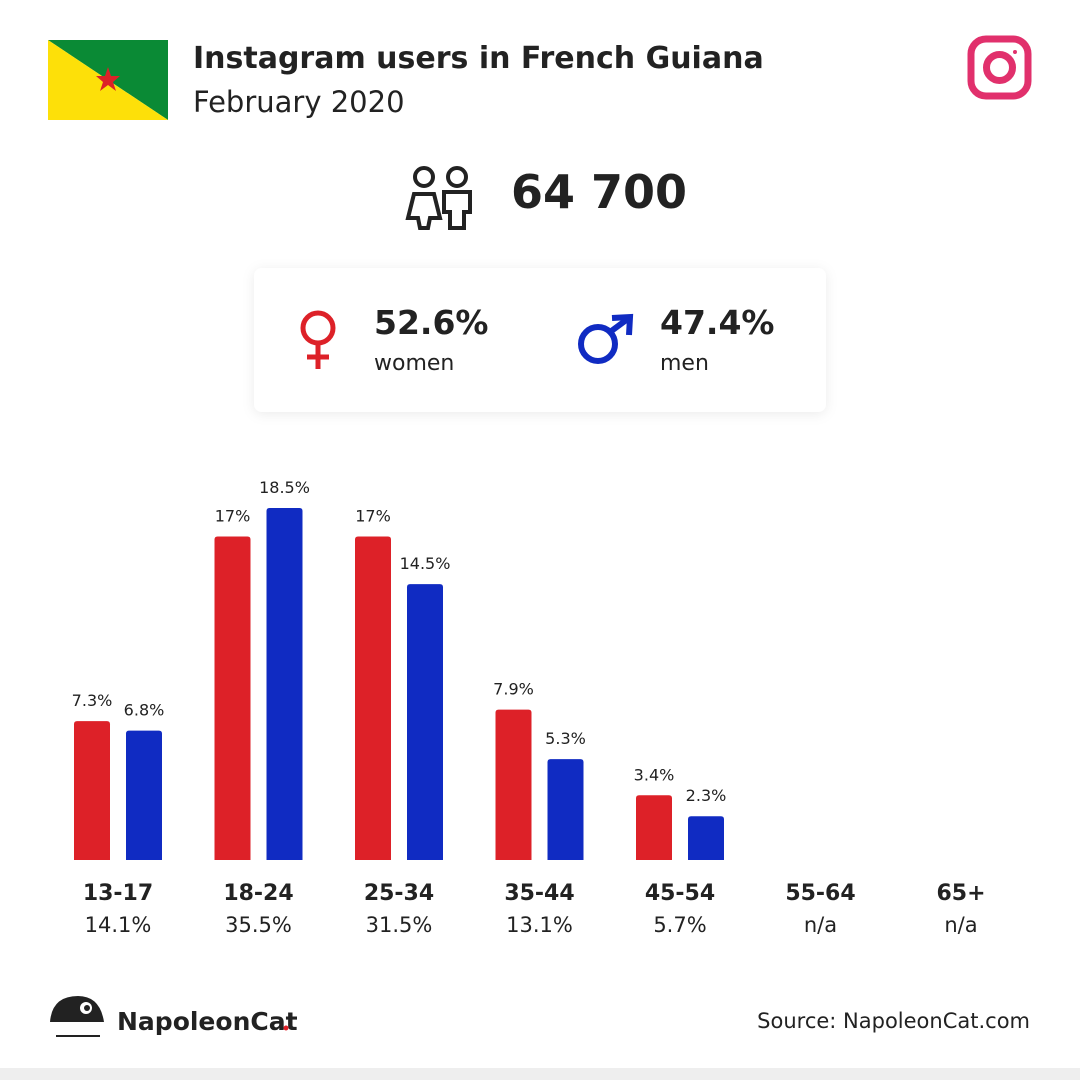 This screenshot has height=1080, width=1080. What do you see at coordinates (77, 1016) in the screenshot?
I see `napoleoncat-logo` at bounding box center [77, 1016].